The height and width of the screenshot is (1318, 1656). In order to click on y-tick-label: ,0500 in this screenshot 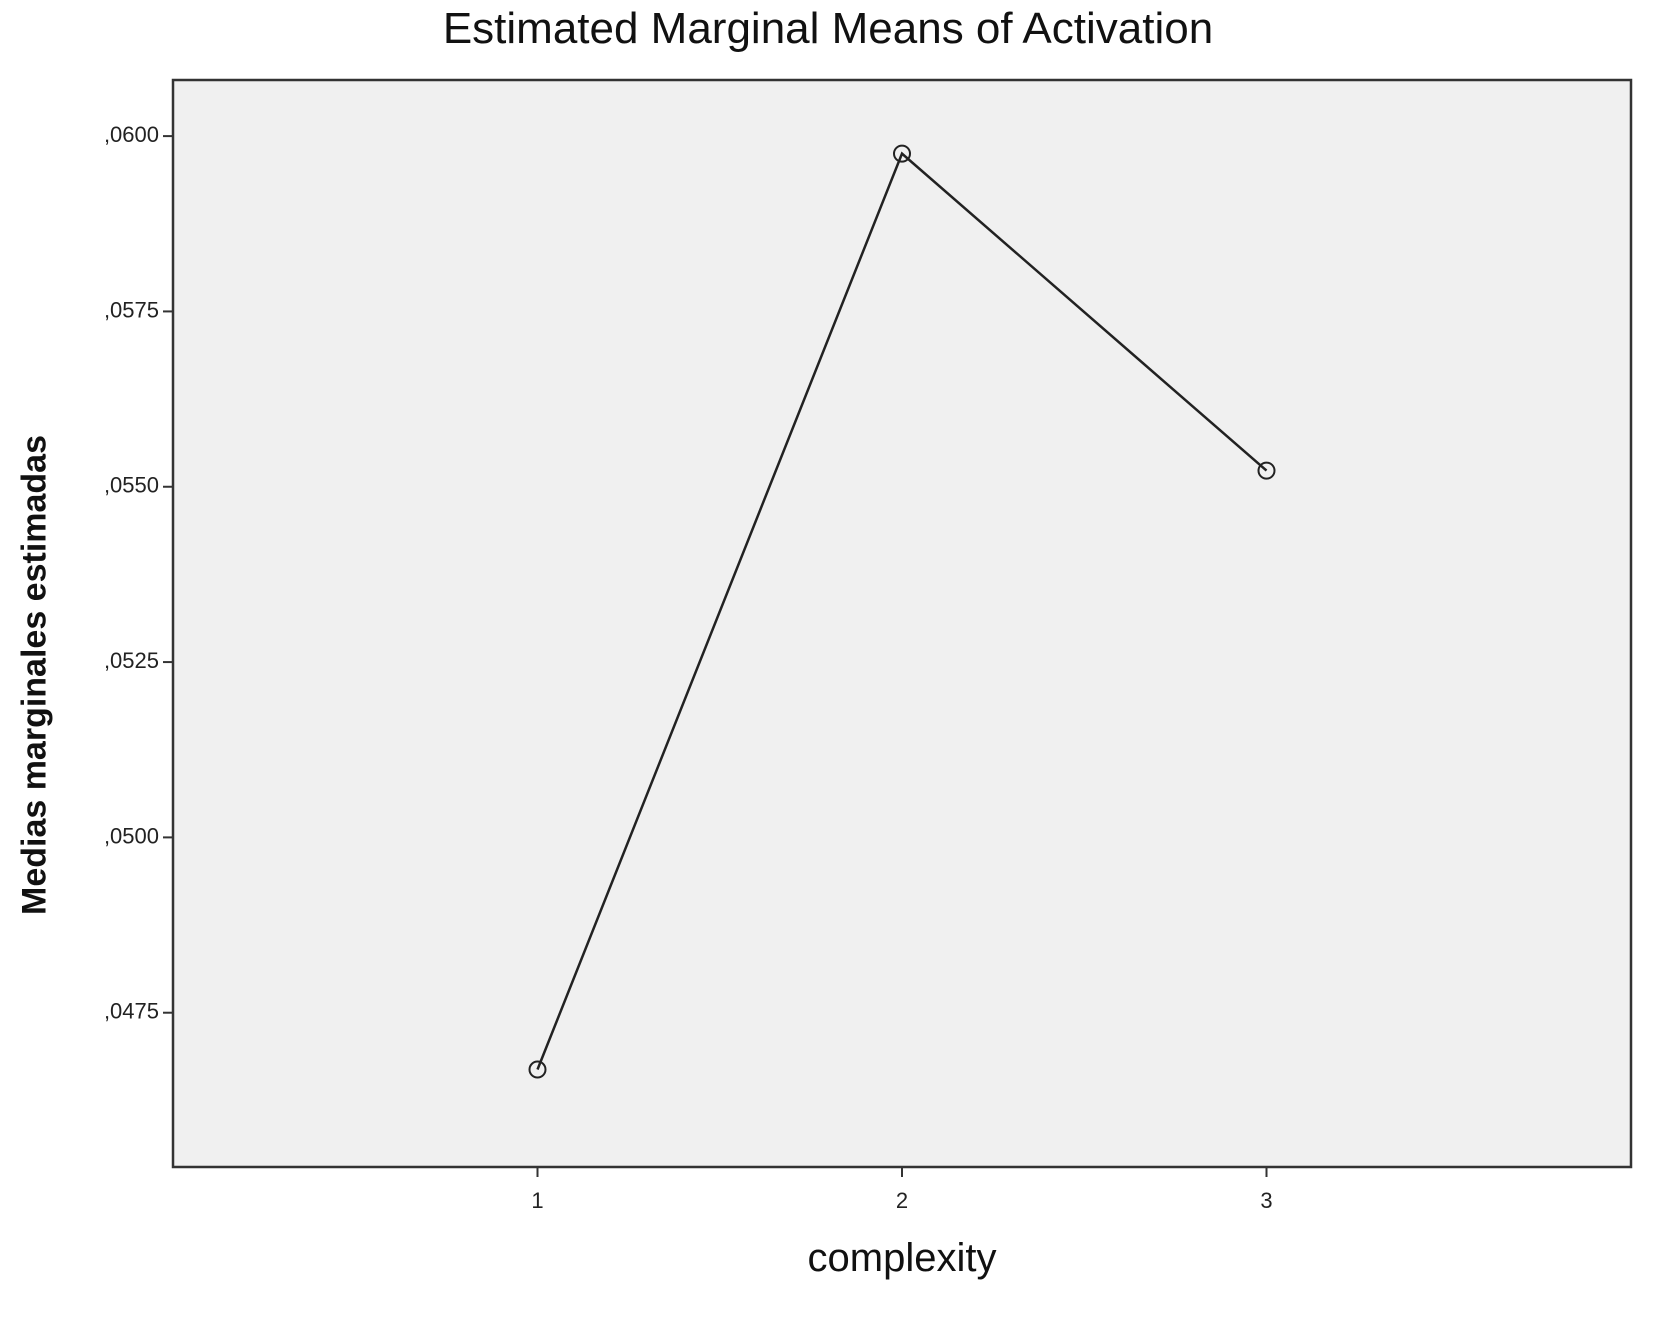, I will do `click(131, 835)`.